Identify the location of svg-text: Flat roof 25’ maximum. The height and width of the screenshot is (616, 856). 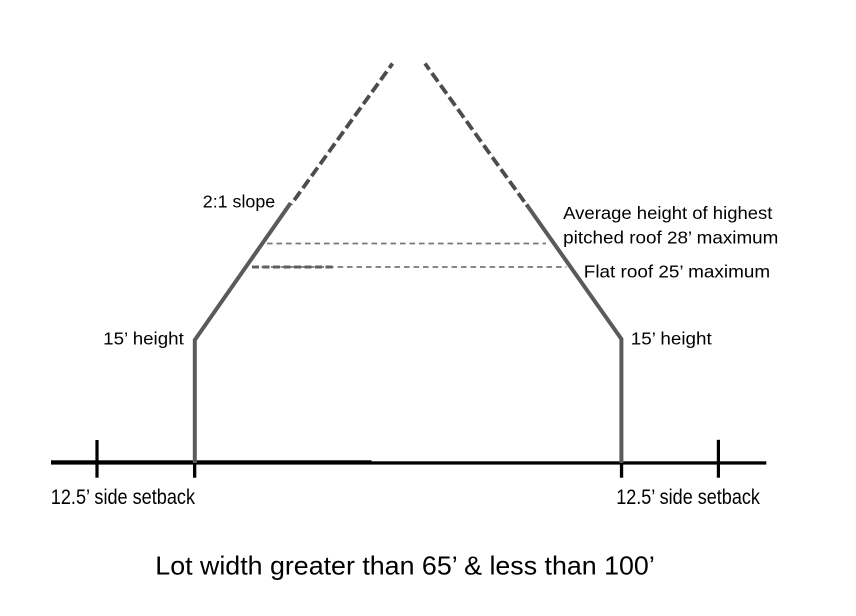
(677, 272).